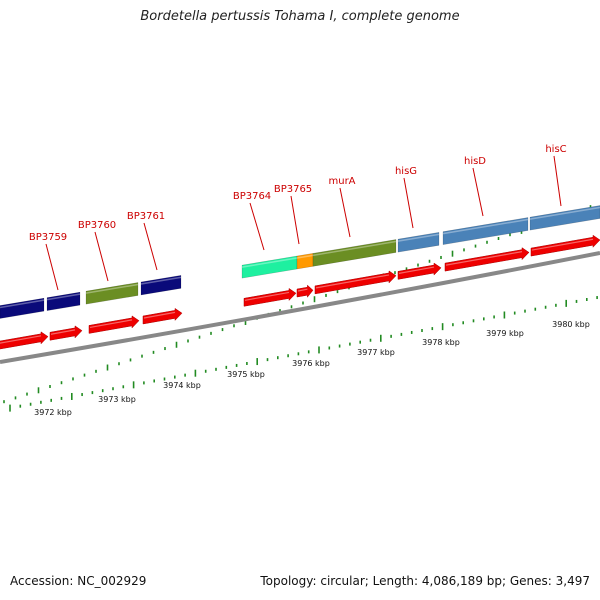 This screenshot has width=600, height=600. I want to click on kbp-scale-label: 3972 kbp, so click(53, 412).